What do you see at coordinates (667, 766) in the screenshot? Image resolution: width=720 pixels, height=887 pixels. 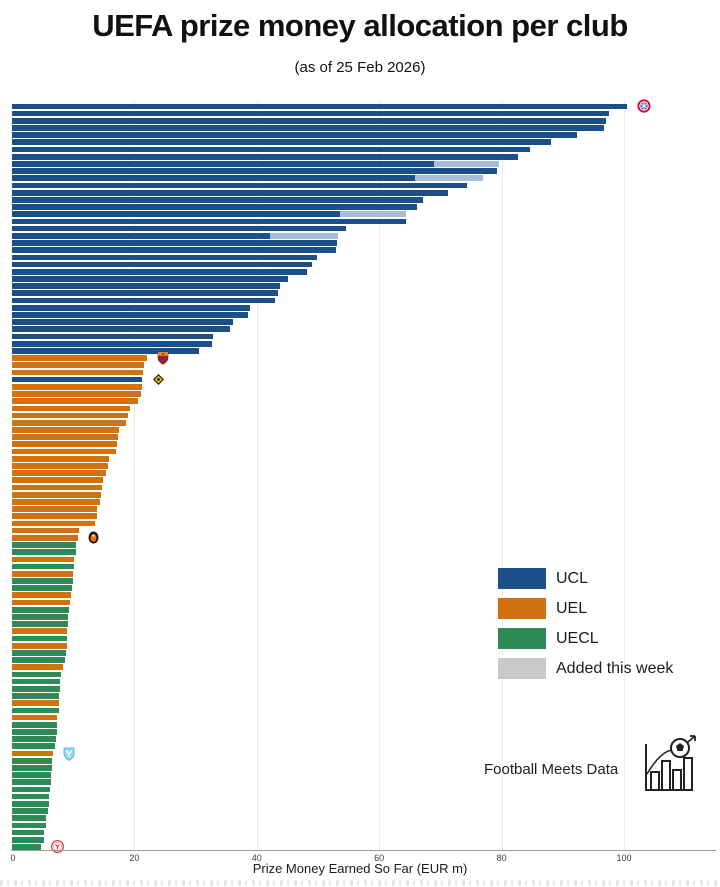 I see `football-meets-data-icon` at bounding box center [667, 766].